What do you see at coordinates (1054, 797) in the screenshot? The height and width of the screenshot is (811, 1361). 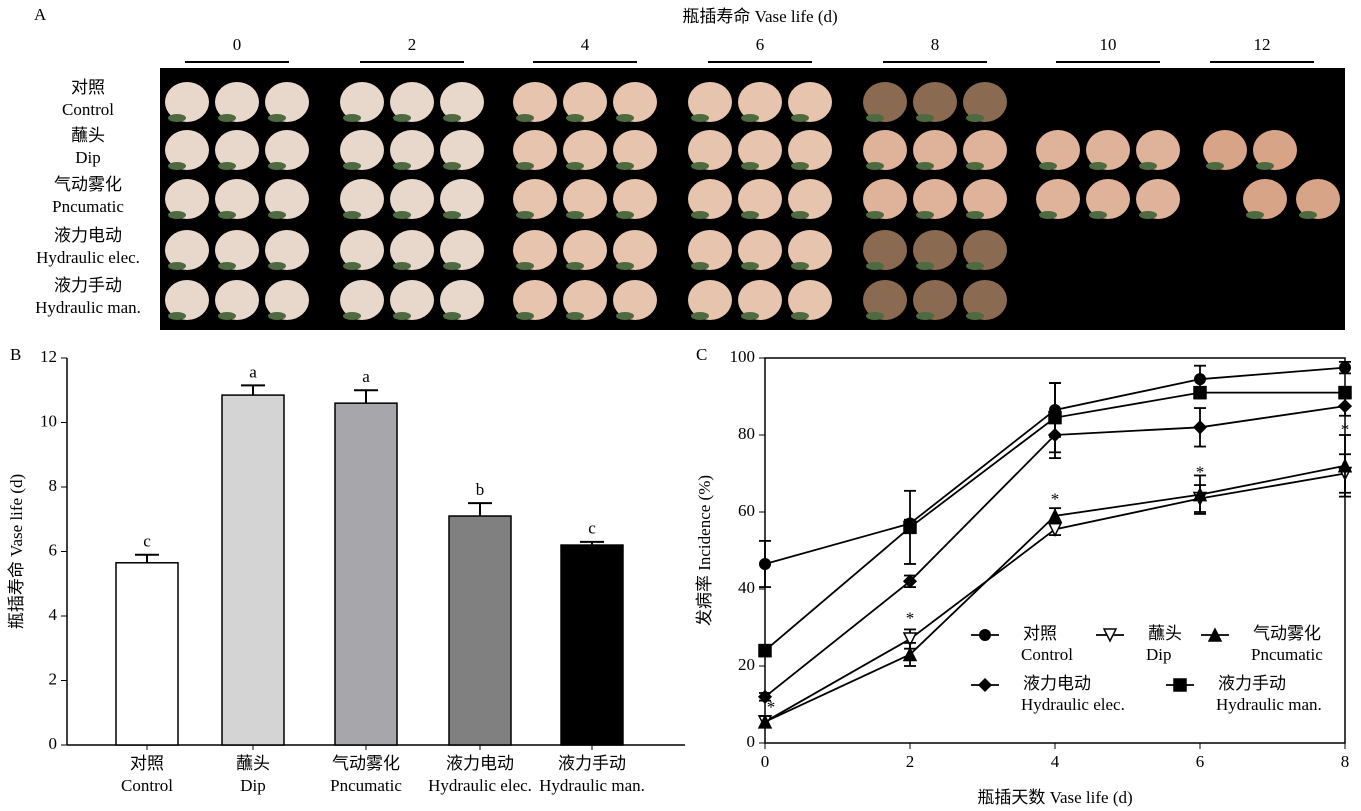 I see `x-axis-label: 瓶插天数 Vase life (d)` at bounding box center [1054, 797].